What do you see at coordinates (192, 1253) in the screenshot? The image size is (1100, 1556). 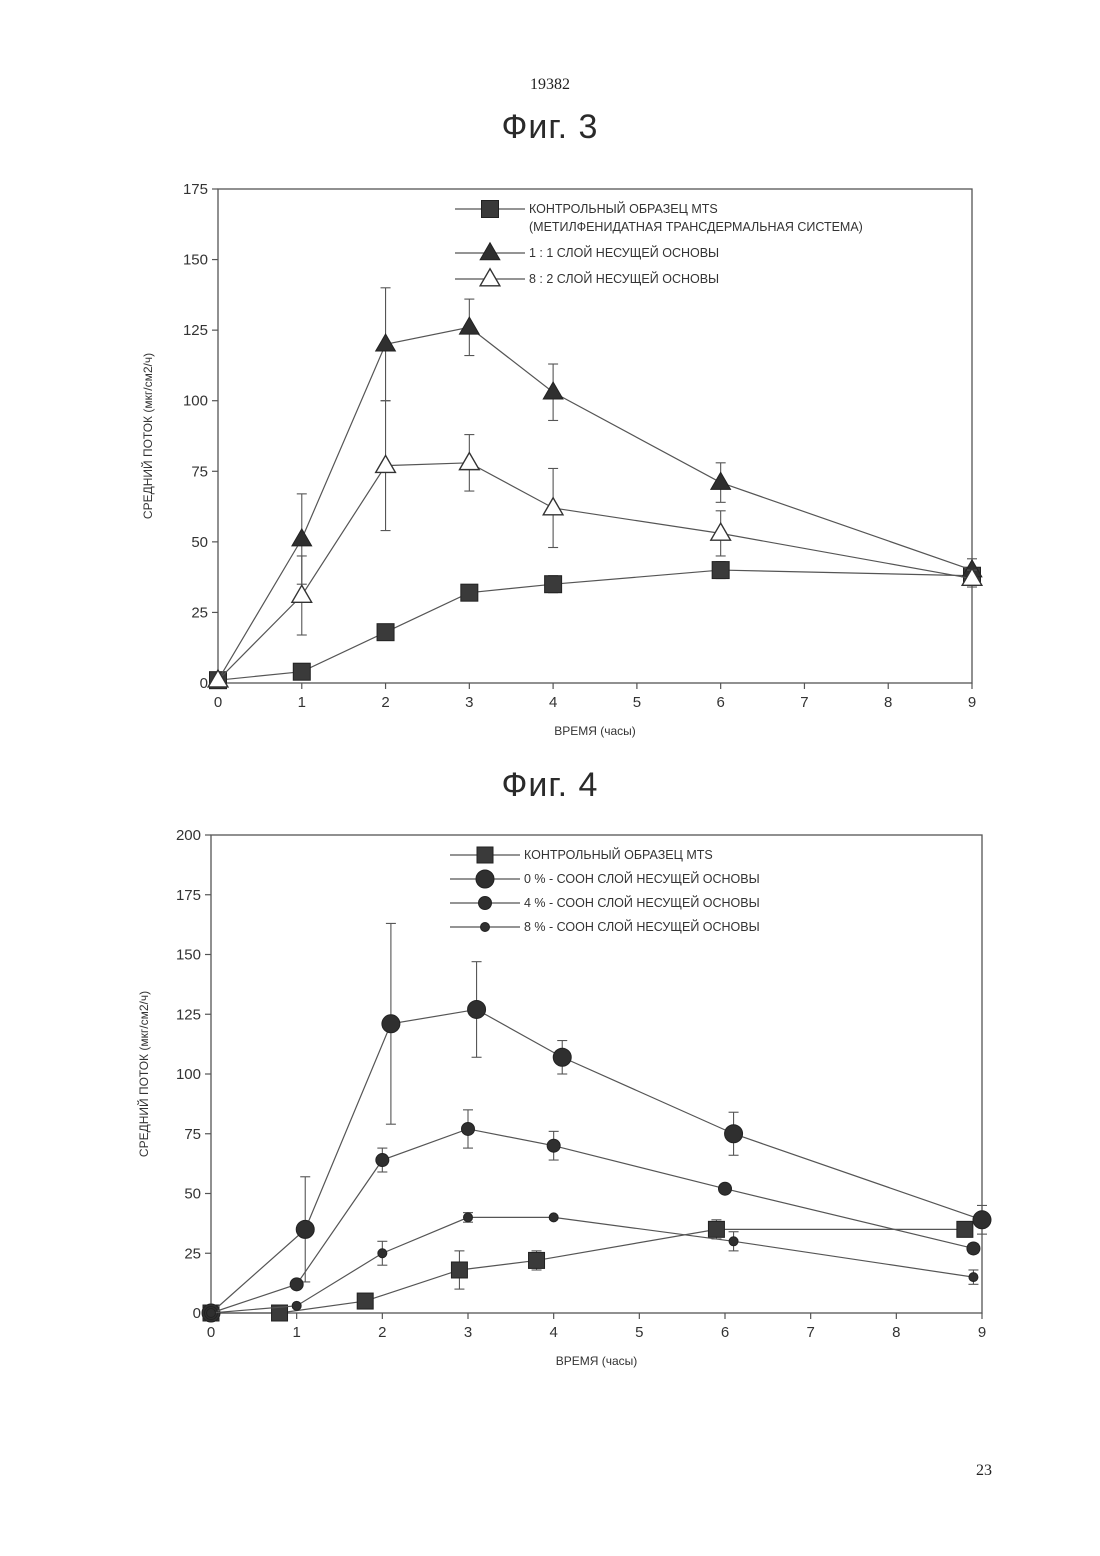 I see `y-tick-label: 25` at bounding box center [192, 1253].